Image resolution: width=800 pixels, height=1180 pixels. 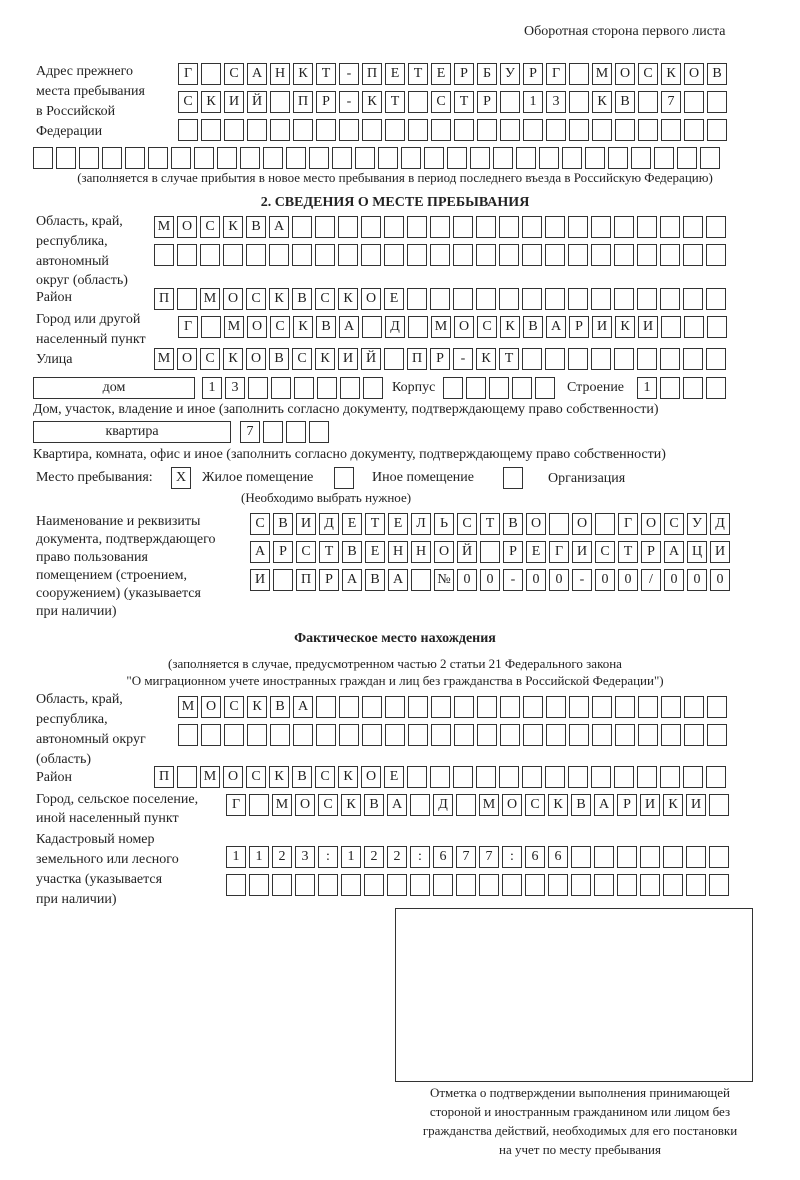 What do you see at coordinates (305, 857) in the screenshot?
I see `char-cell: 3` at bounding box center [305, 857].